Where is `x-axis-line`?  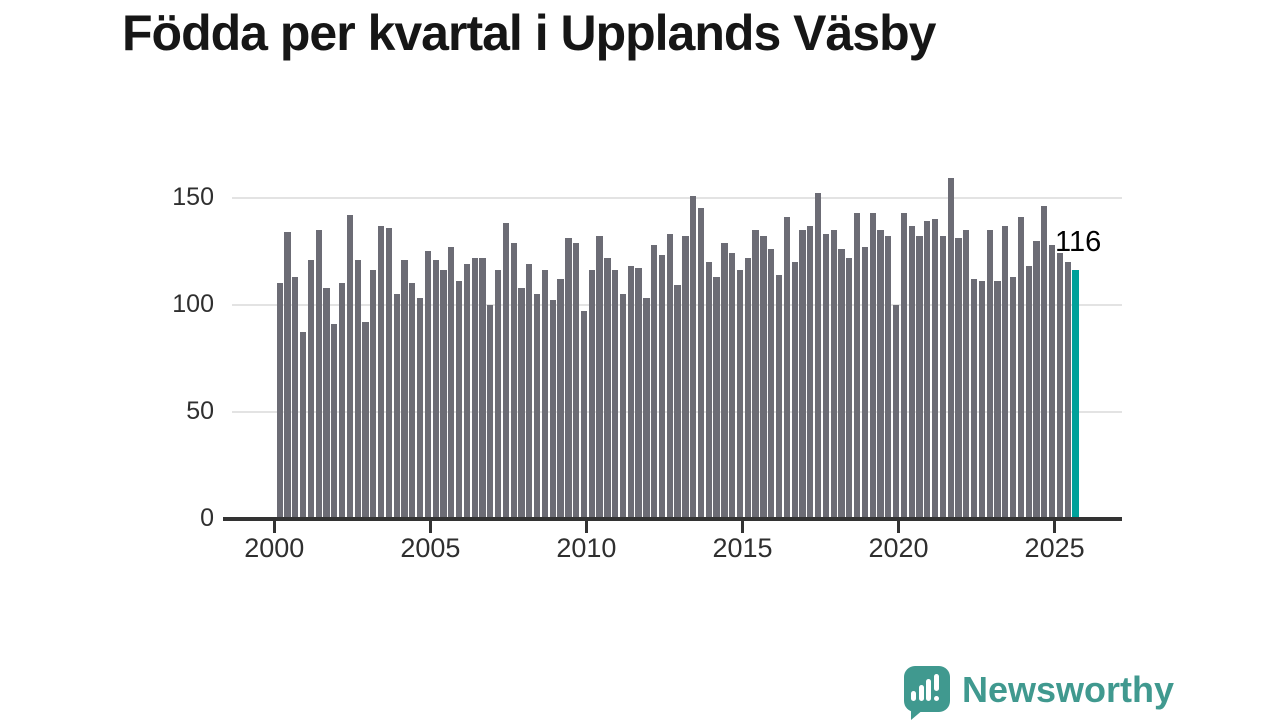
x-axis-line is located at coordinates (672, 519).